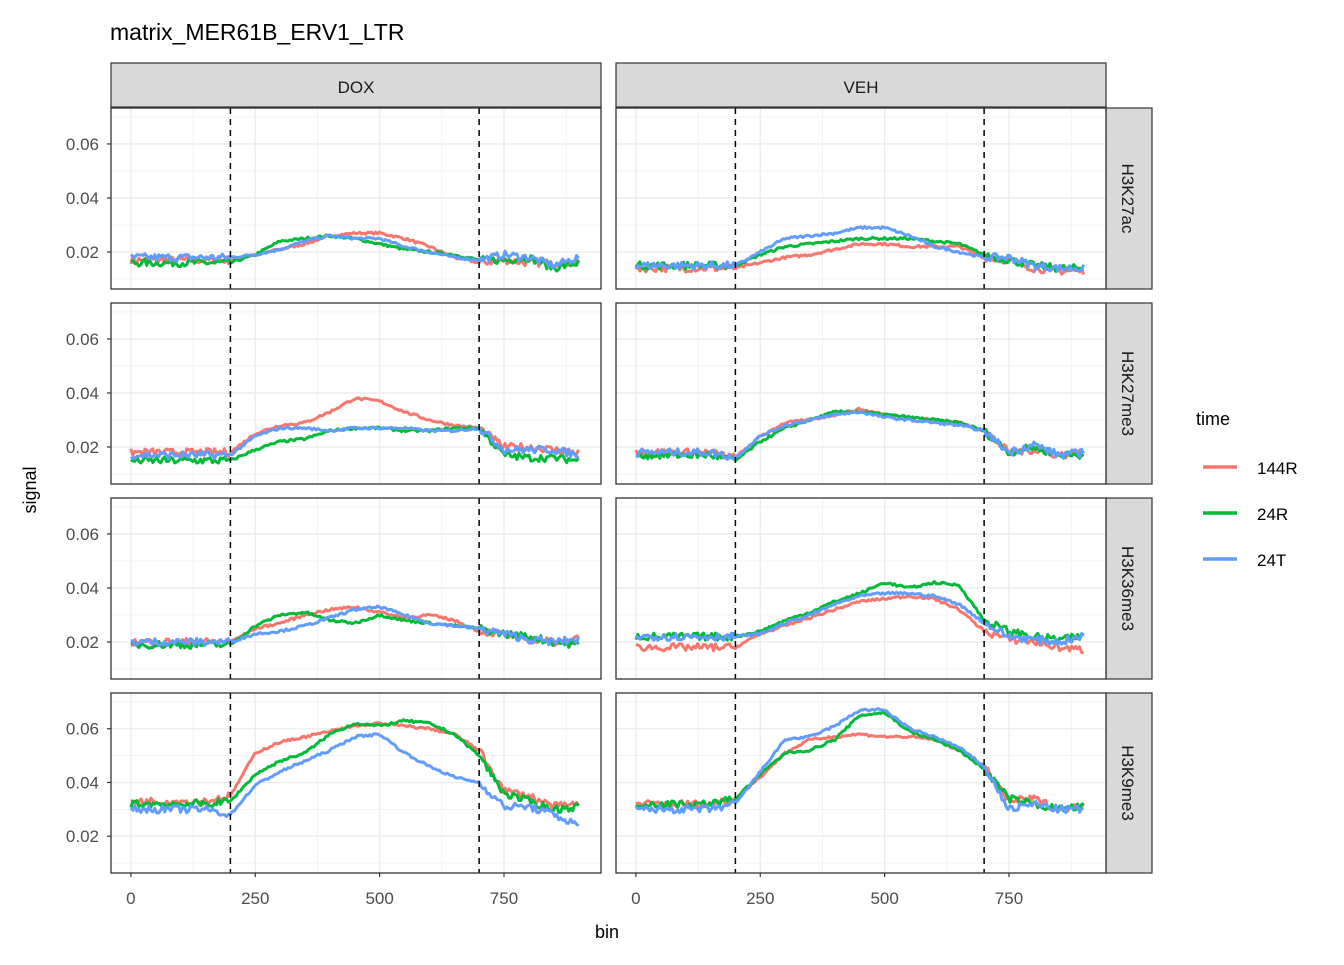  Describe the element at coordinates (1127, 783) in the screenshot. I see `facet-strip-label: H3K9me3` at that location.